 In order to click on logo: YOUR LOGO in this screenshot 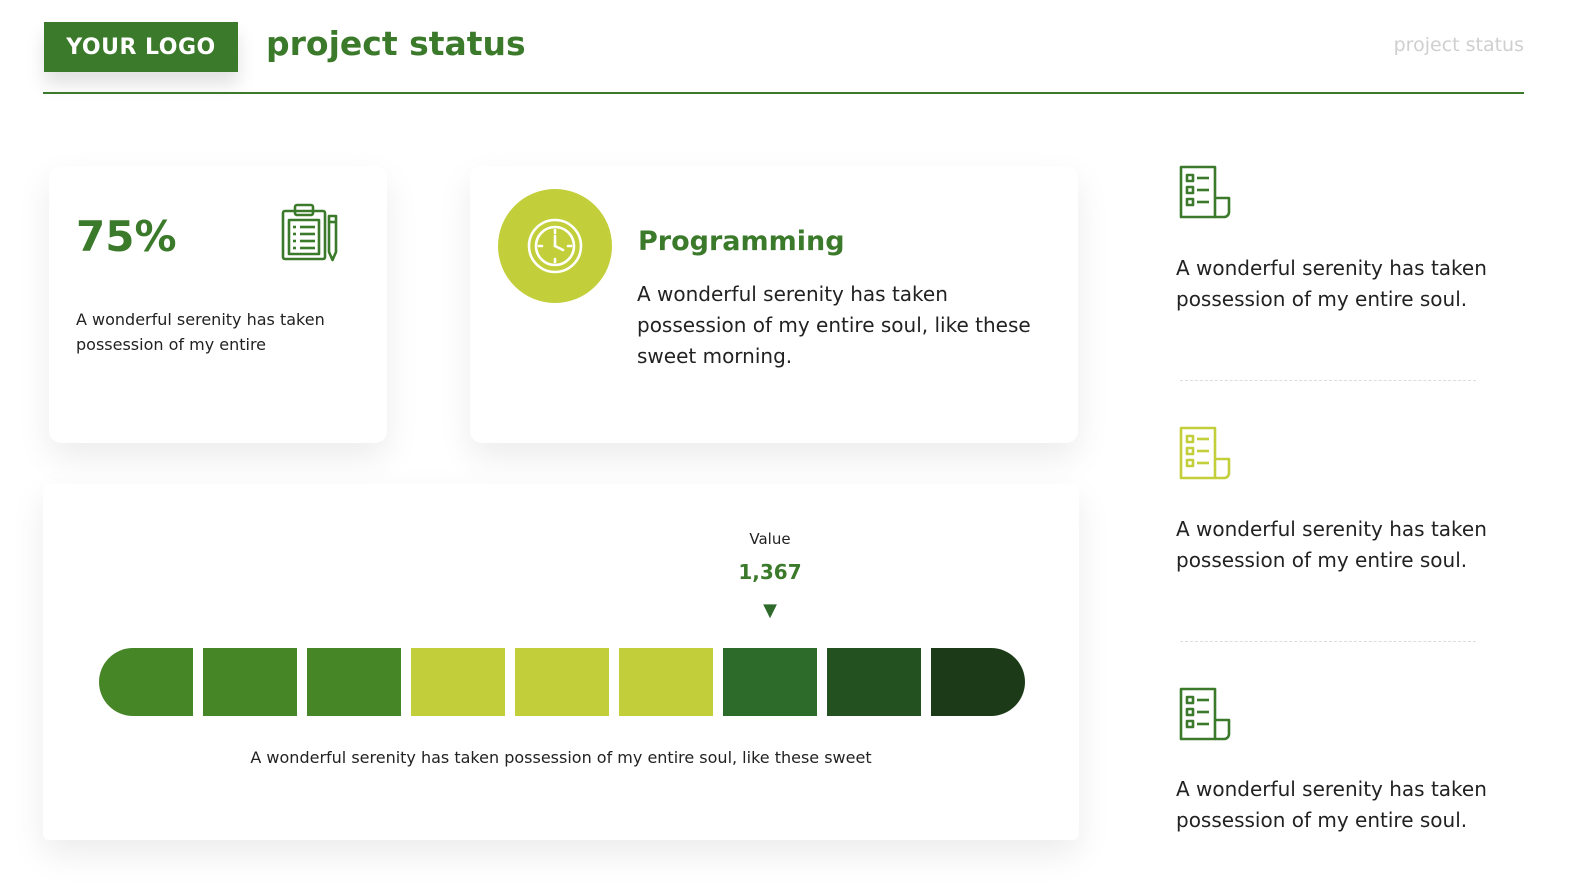, I will do `click(141, 47)`.